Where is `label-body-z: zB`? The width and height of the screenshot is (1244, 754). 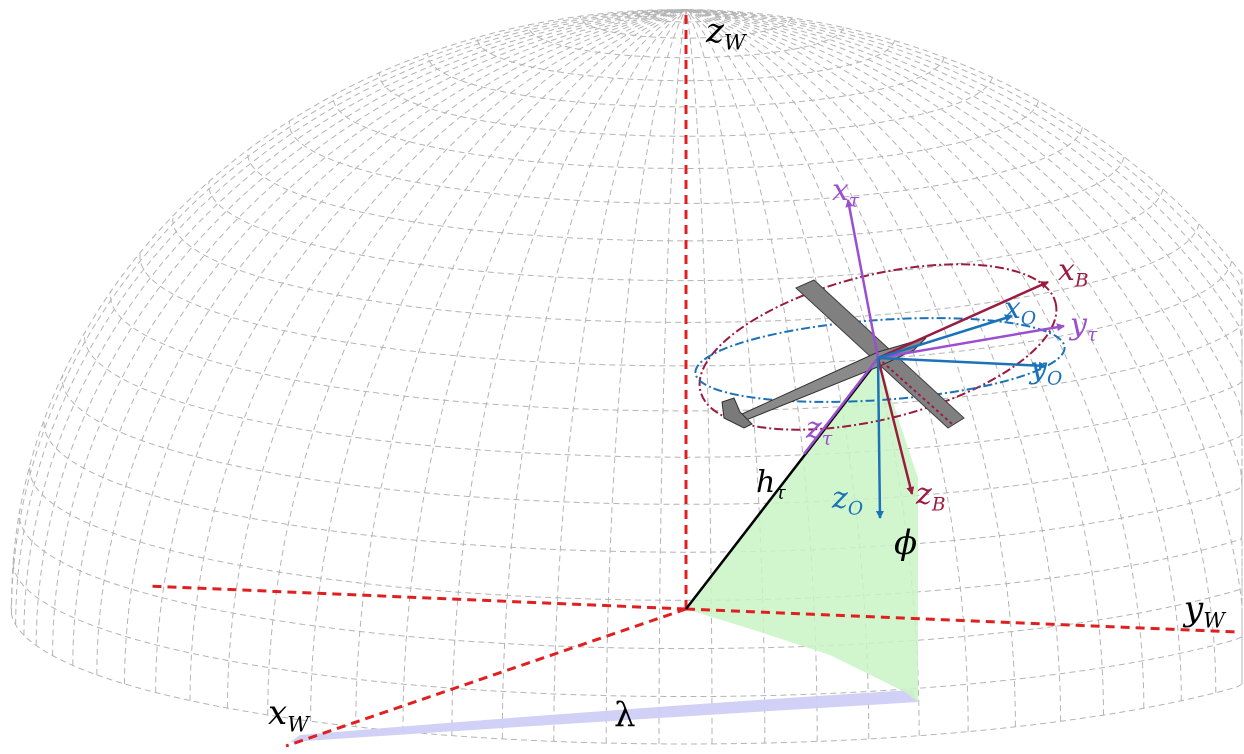
label-body-z: zB is located at coordinates (931, 496).